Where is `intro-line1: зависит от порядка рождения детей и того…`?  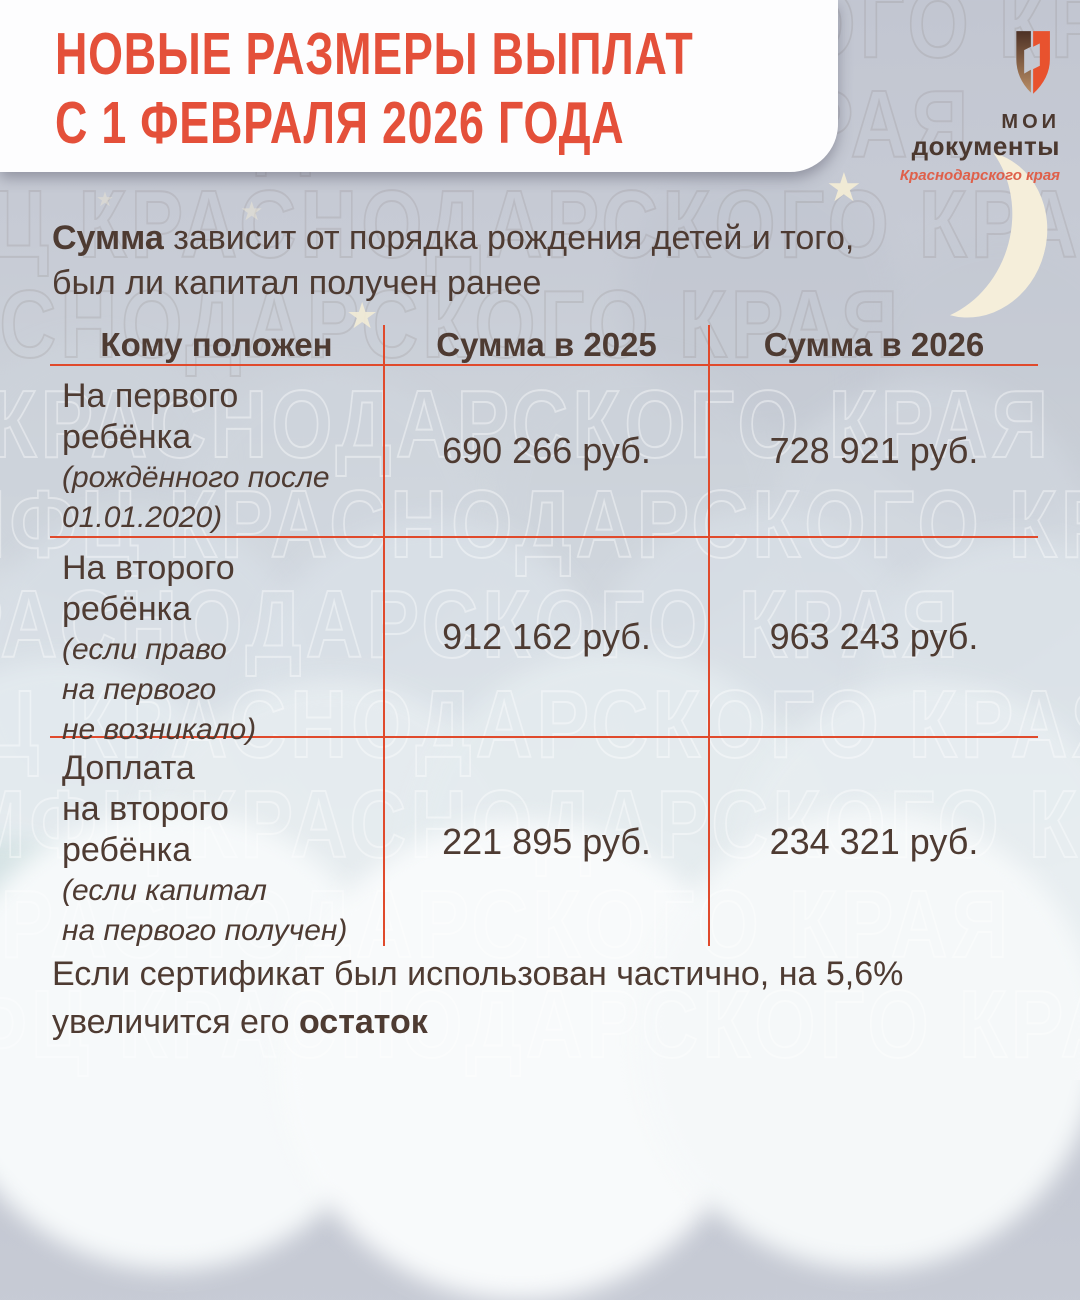
intro-line1: зависит от порядка рождения детей и того… is located at coordinates (514, 238).